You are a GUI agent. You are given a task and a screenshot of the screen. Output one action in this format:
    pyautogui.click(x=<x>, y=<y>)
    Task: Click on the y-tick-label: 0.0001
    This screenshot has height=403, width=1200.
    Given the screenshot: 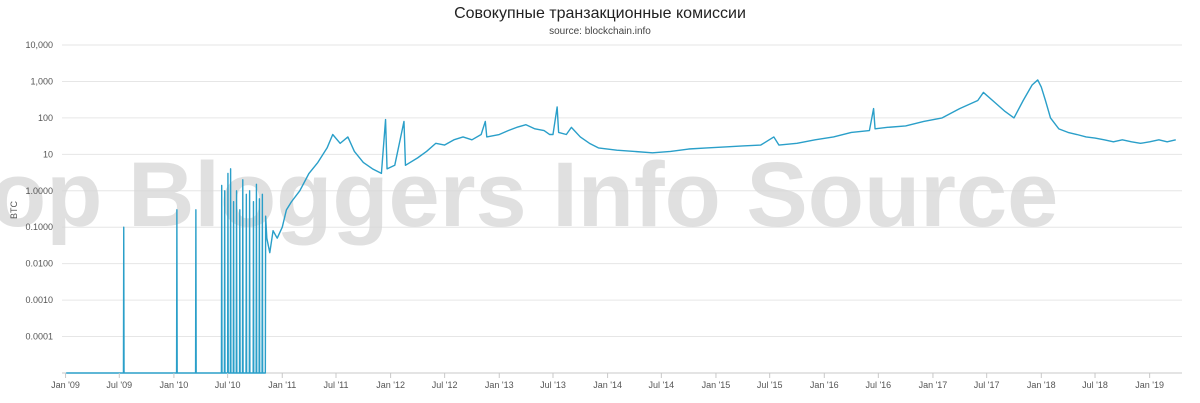 What is the action you would take?
    pyautogui.click(x=39, y=337)
    